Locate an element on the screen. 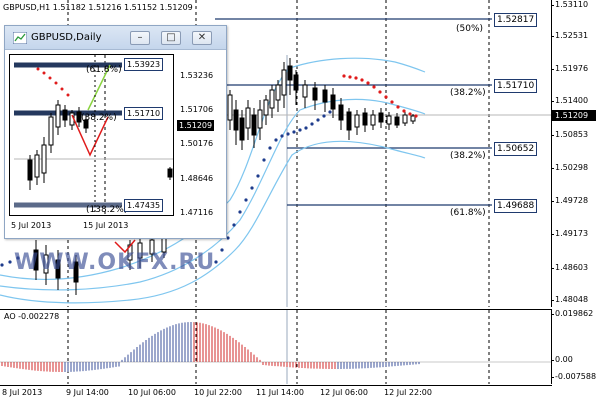 This screenshot has width=596, height=400. daily-price-tick: 1.53236 is located at coordinates (197, 75).